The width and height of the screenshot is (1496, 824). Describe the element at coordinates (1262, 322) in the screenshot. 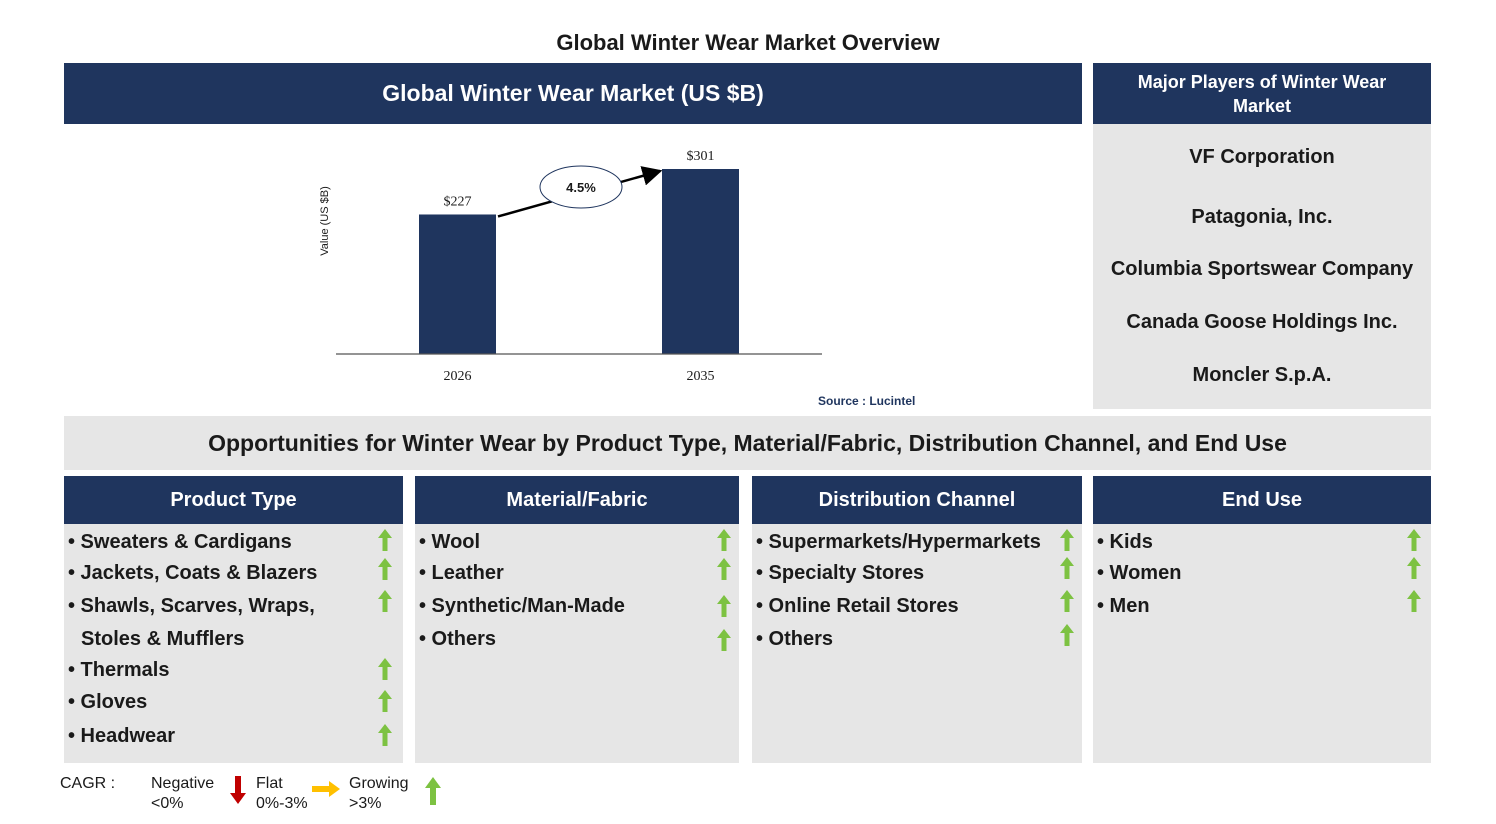

I see `player-item: Canada Goose Holdings Inc.` at that location.